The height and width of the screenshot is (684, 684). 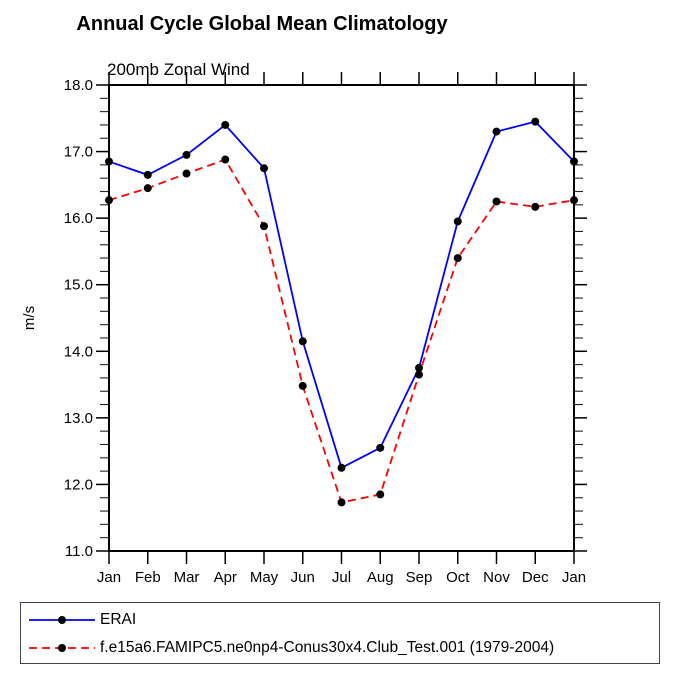 What do you see at coordinates (535, 577) in the screenshot?
I see `x-tick-label: Dec` at bounding box center [535, 577].